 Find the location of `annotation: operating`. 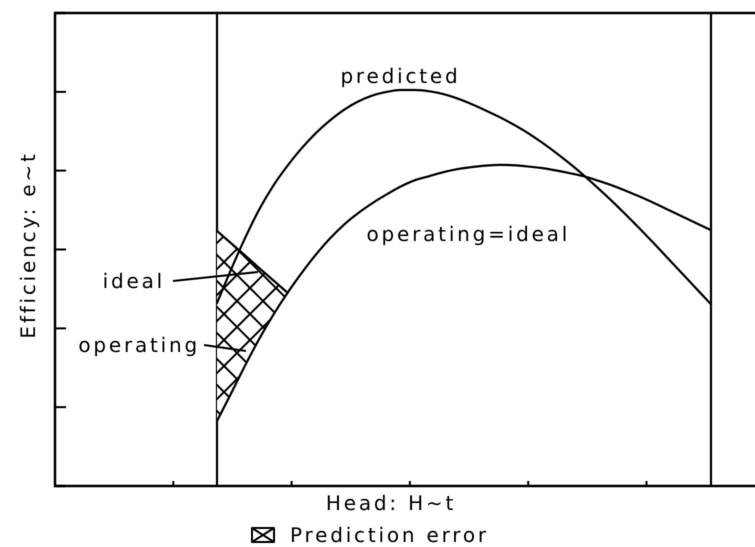

annotation: operating is located at coordinates (139, 345).